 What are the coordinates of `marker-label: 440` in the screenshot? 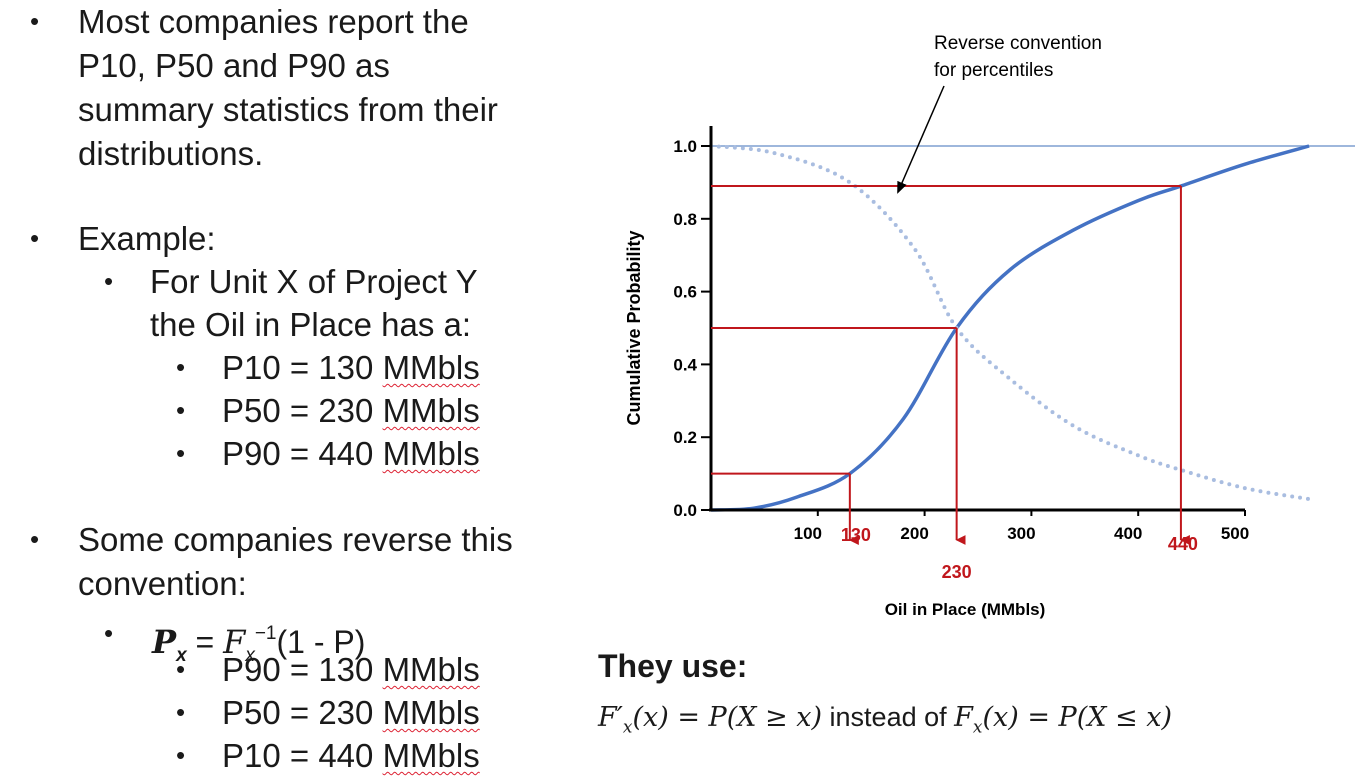 It's located at (1183, 544).